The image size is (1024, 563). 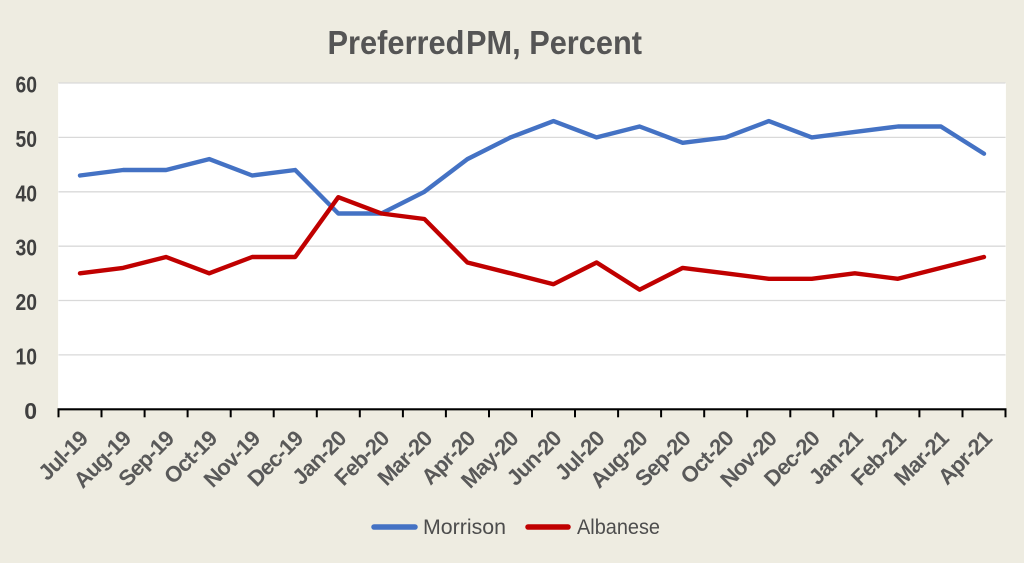 What do you see at coordinates (554, 42) in the screenshot?
I see `svg-text: PM, Percent` at bounding box center [554, 42].